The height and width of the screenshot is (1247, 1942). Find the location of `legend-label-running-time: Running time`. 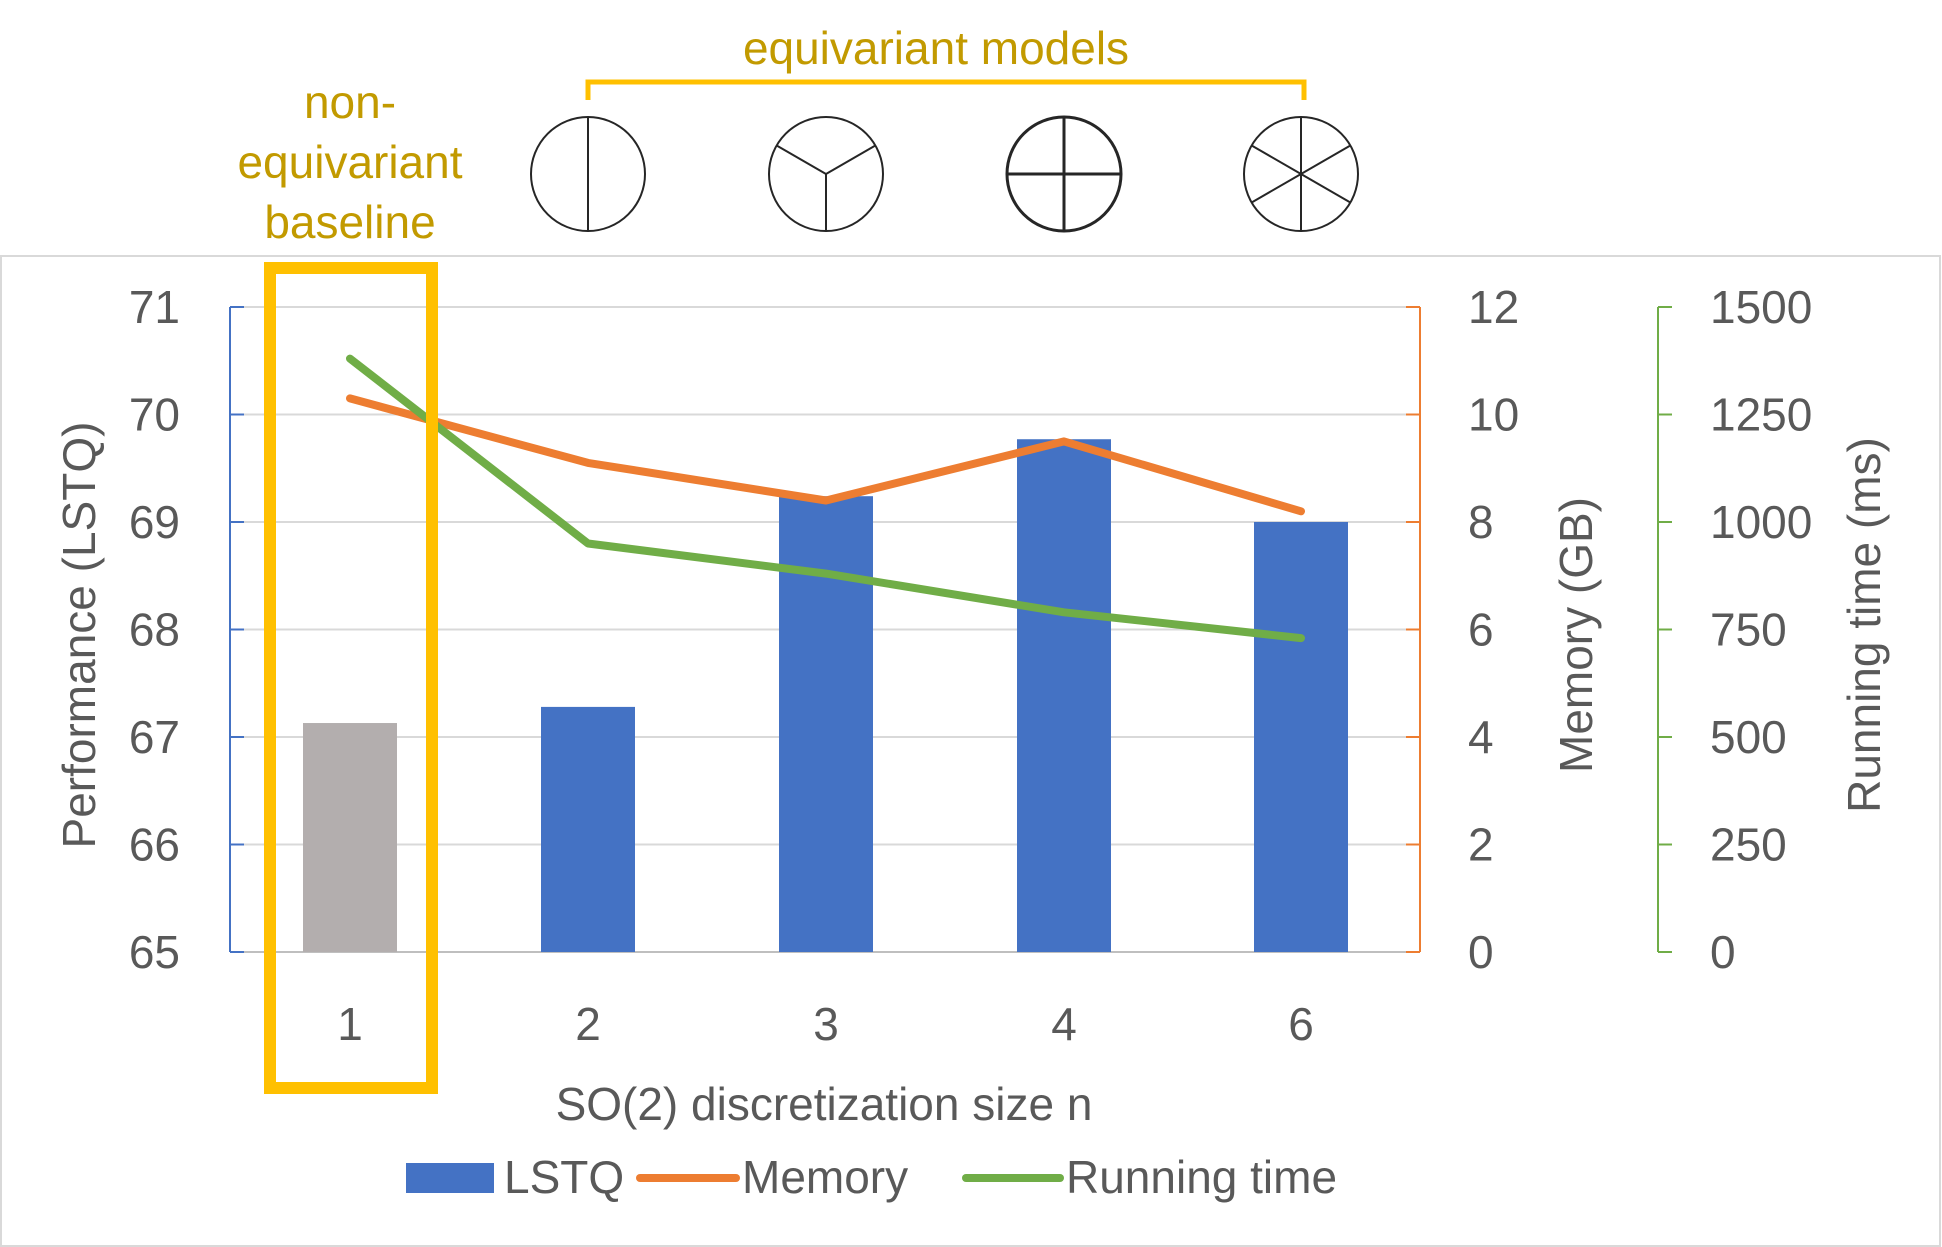

legend-label-running-time: Running time is located at coordinates (1201, 1177).